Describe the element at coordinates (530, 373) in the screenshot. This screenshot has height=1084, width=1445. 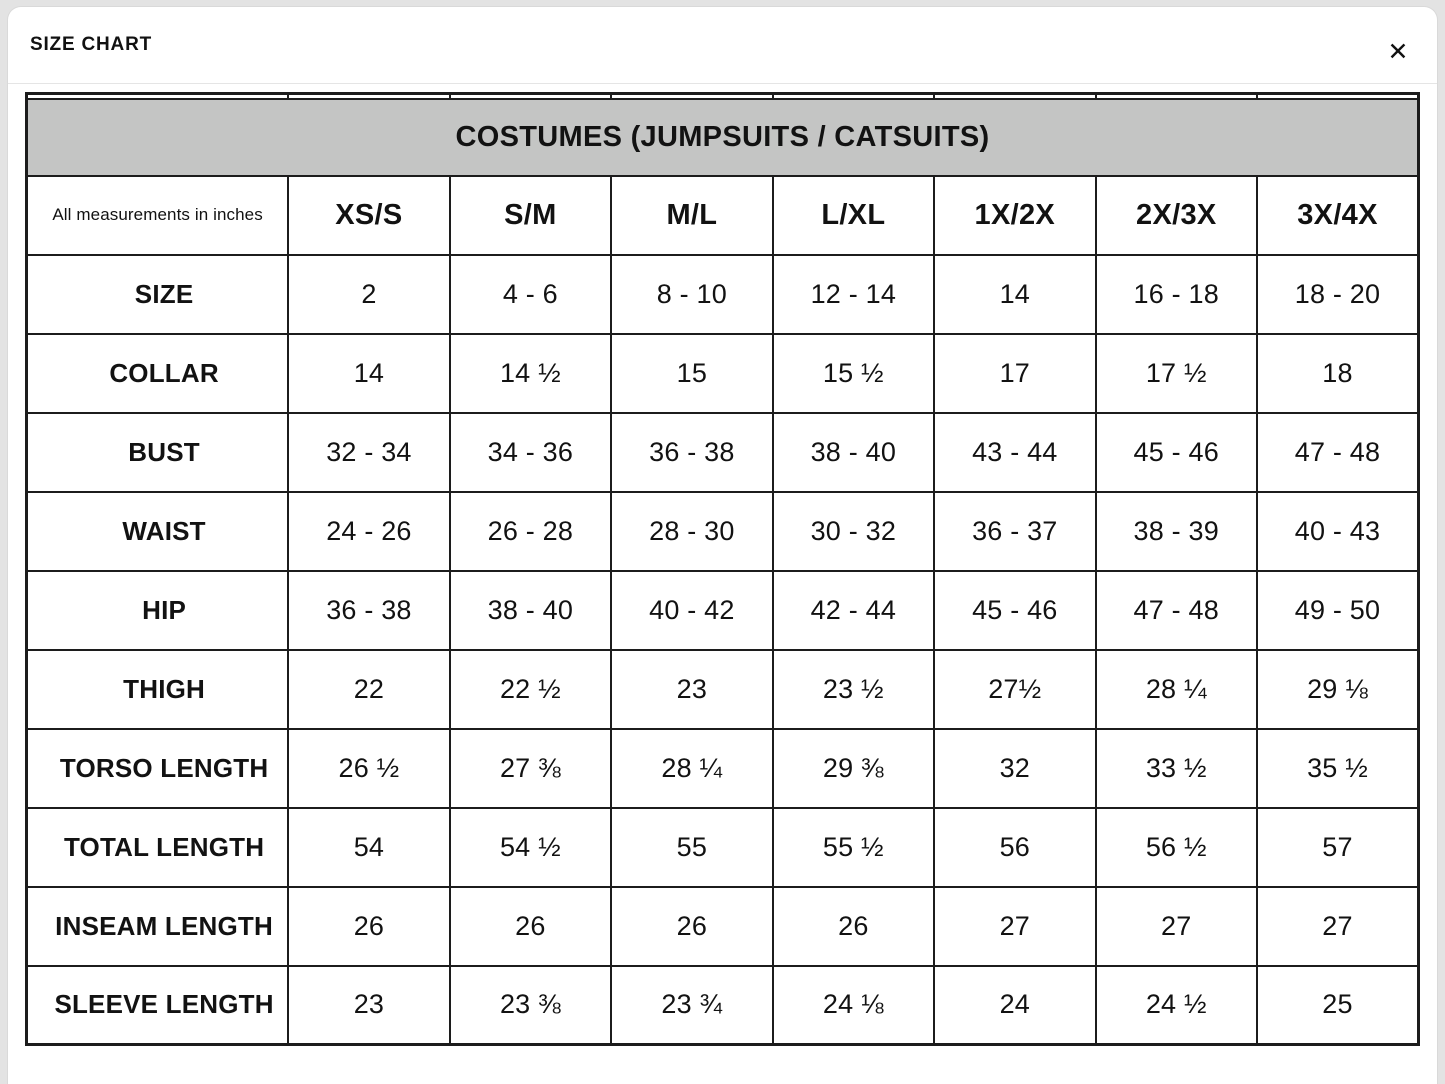
I see `measurement-value: 14 ½` at that location.